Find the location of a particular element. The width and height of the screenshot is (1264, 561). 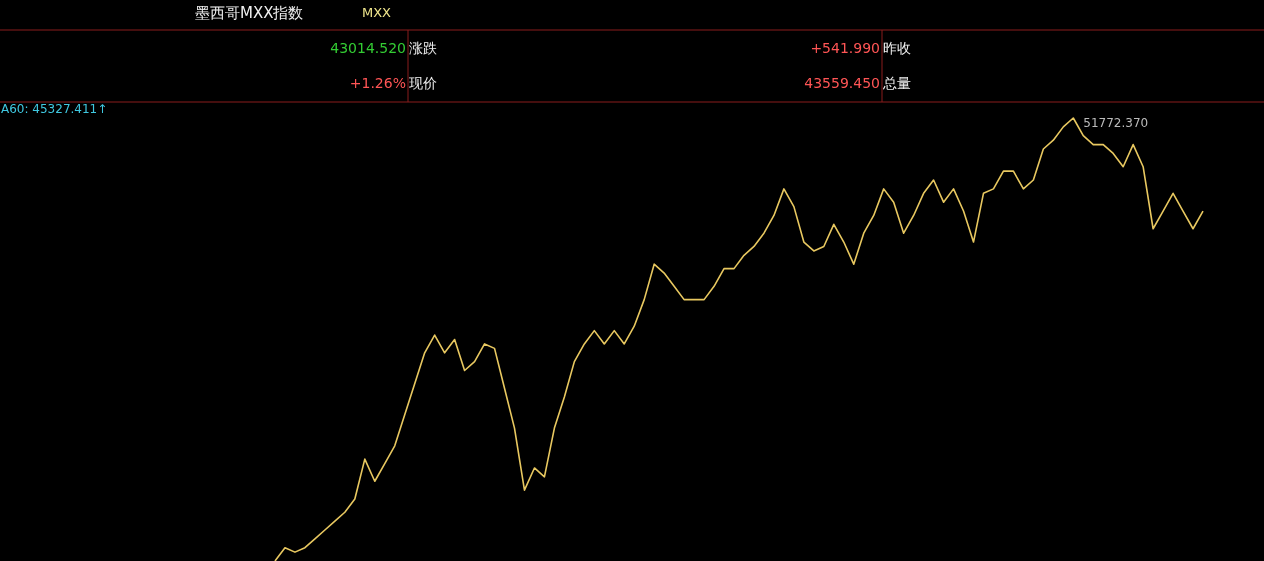

chart-title: 墨西哥MXX指数 is located at coordinates (249, 13).